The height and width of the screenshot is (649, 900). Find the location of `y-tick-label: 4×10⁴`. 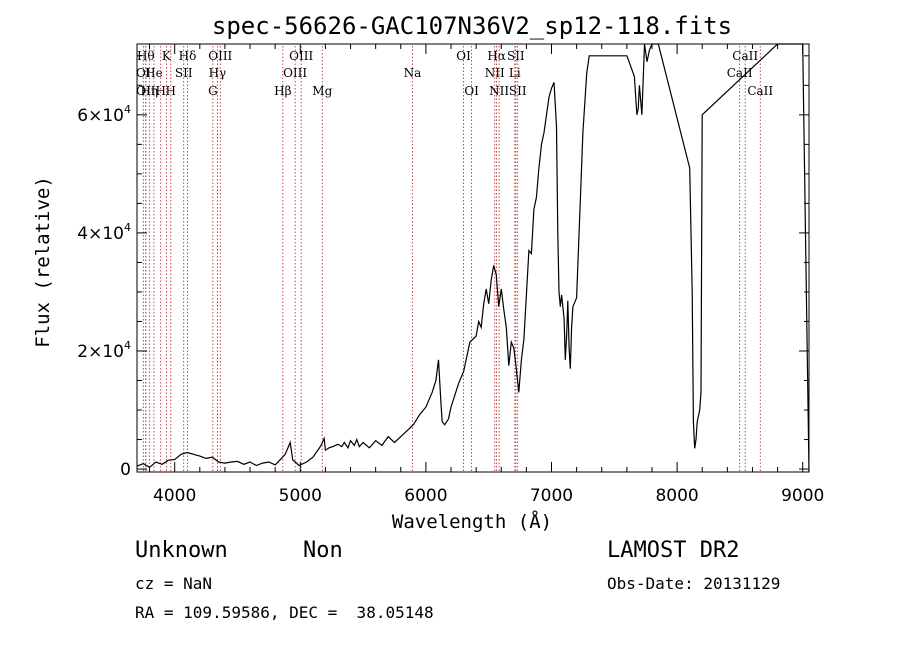

y-tick-label: 4×10⁴ is located at coordinates (104, 232).